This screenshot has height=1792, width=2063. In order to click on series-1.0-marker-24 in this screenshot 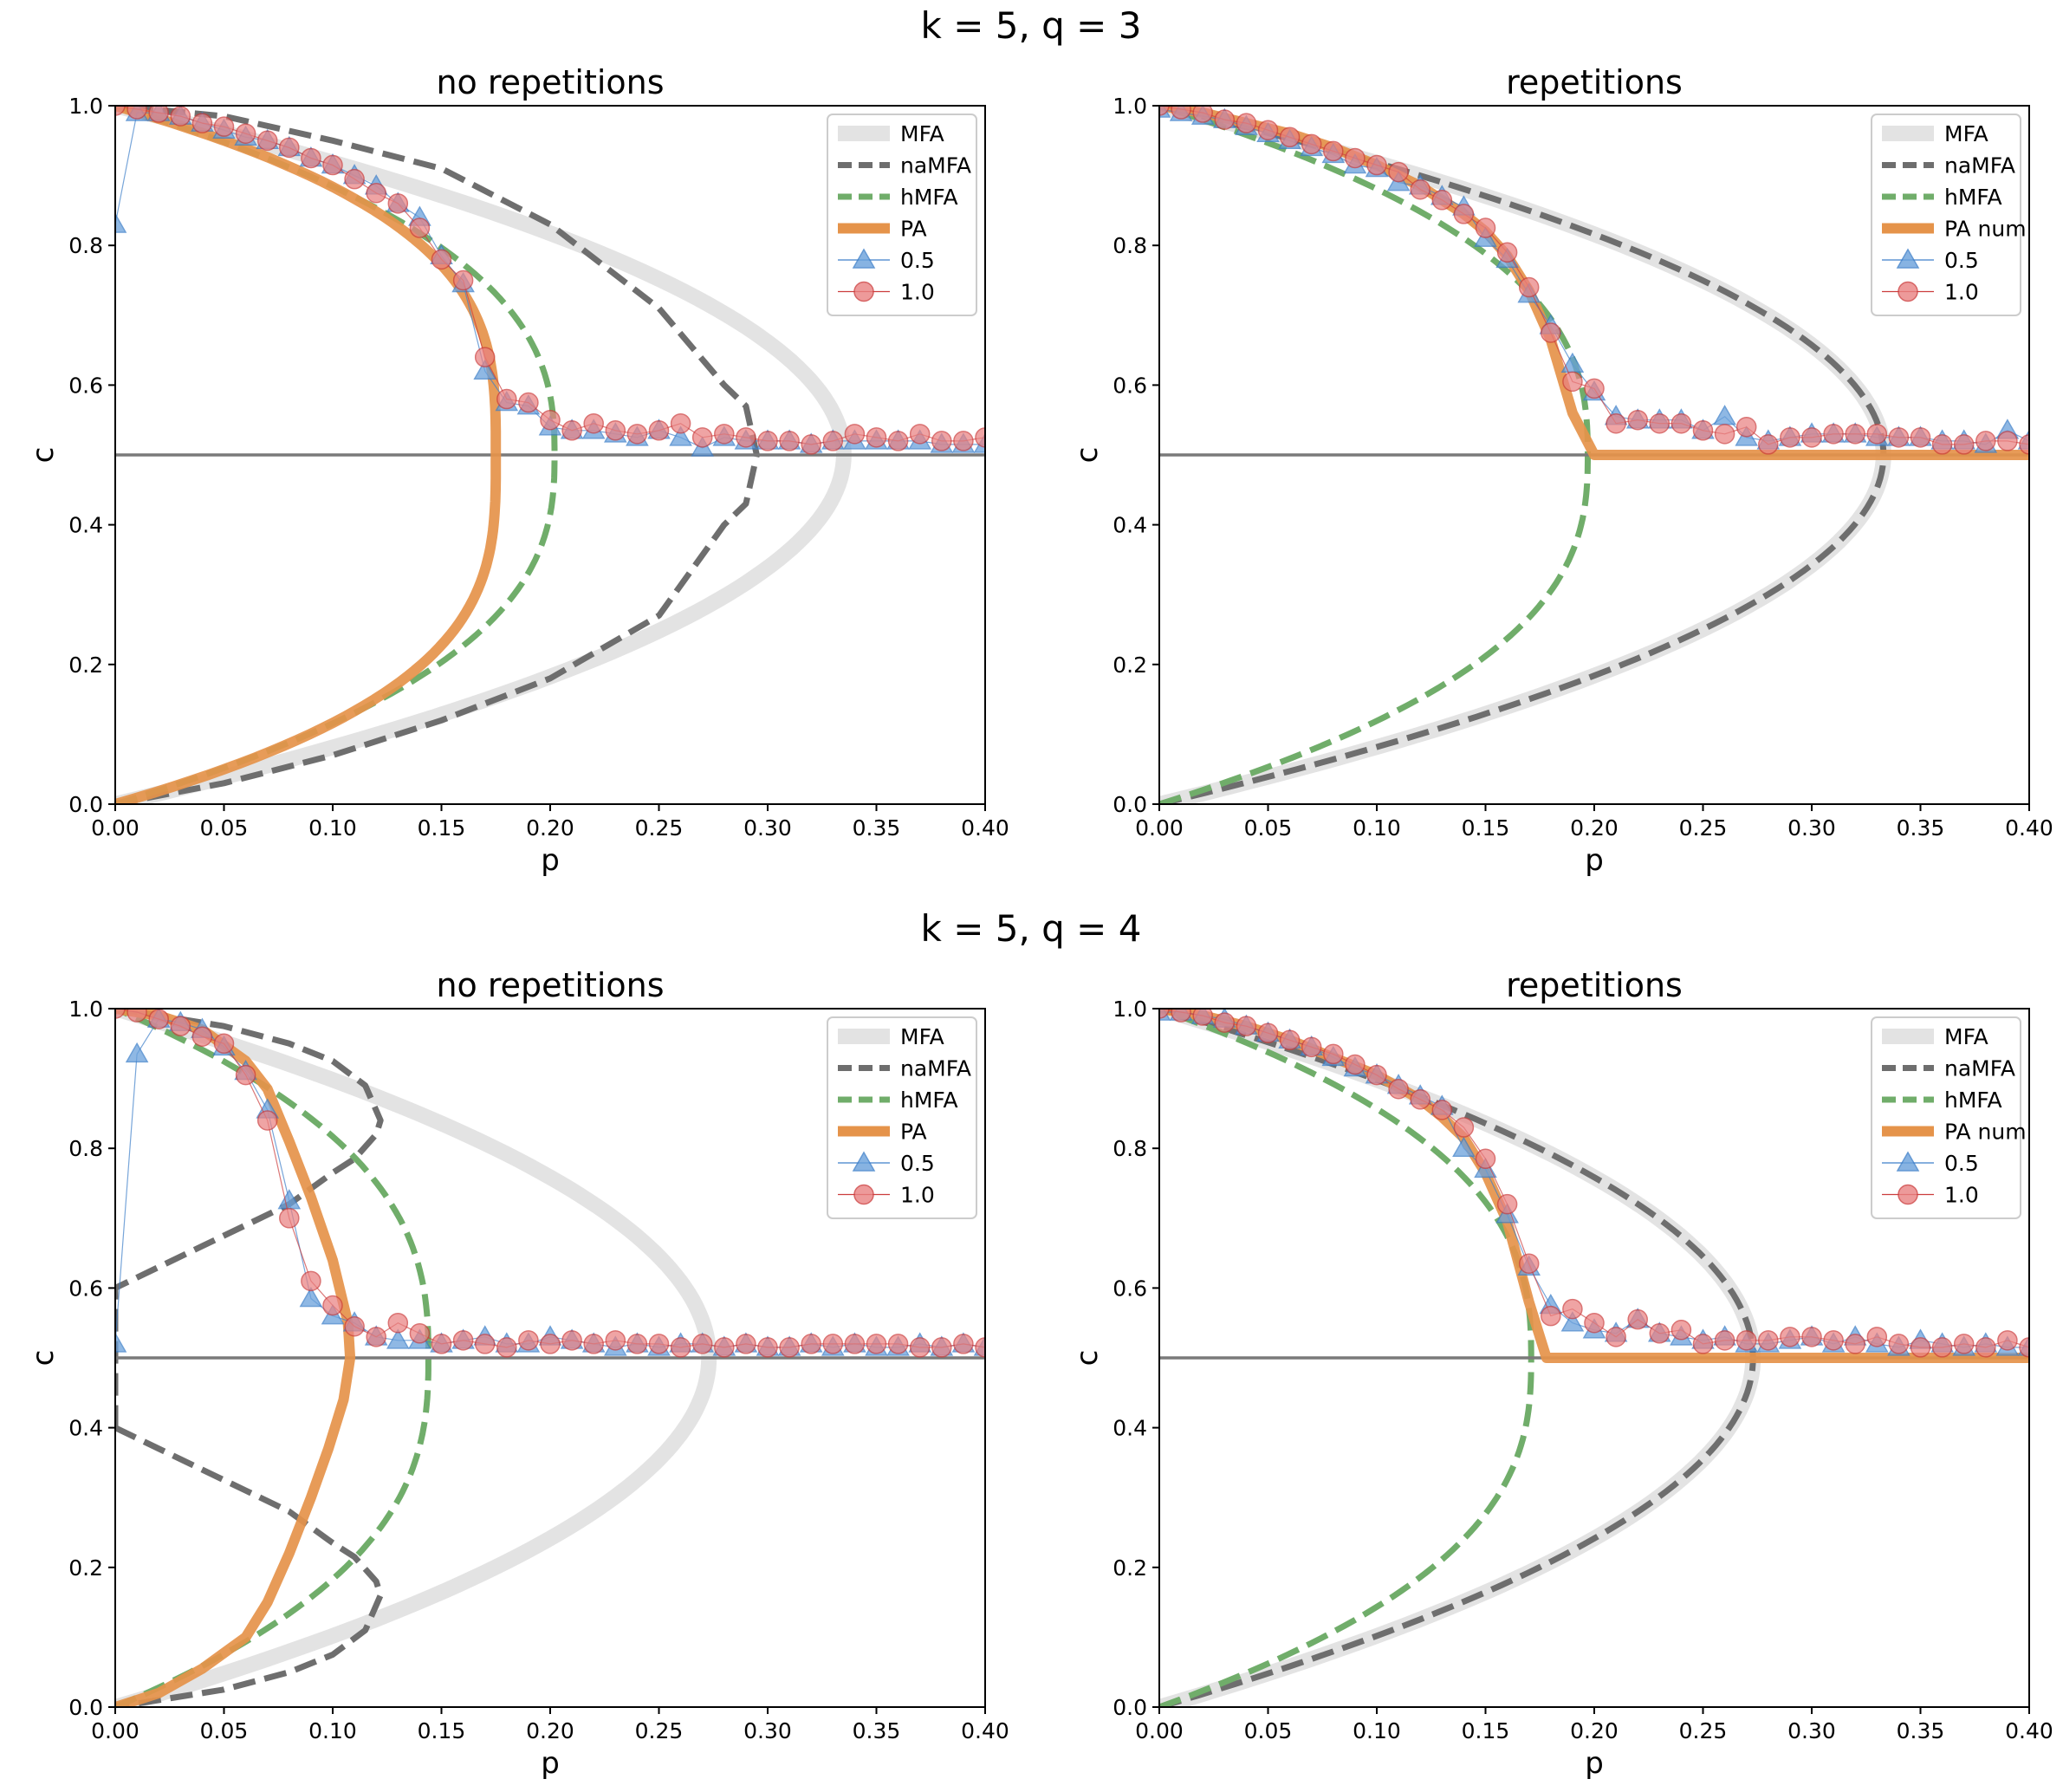, I will do `click(637, 1344)`.